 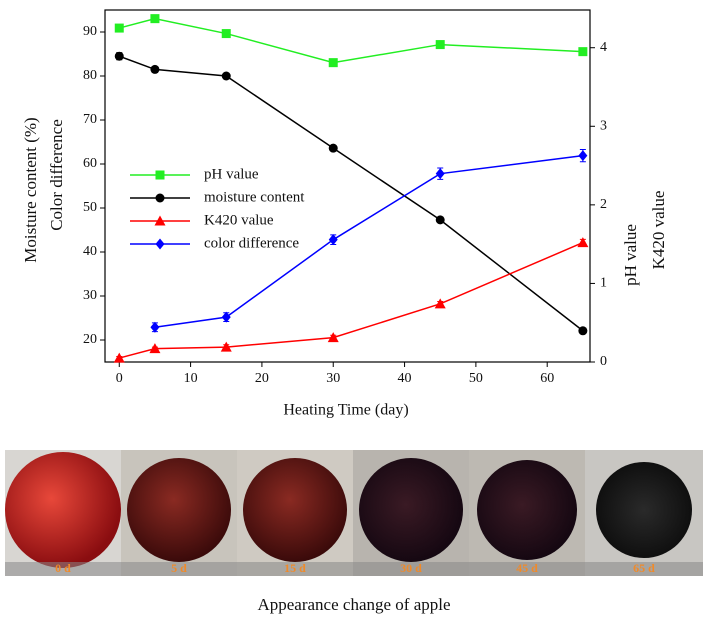 I want to click on y2-tick-label: 0, so click(x=603, y=361).